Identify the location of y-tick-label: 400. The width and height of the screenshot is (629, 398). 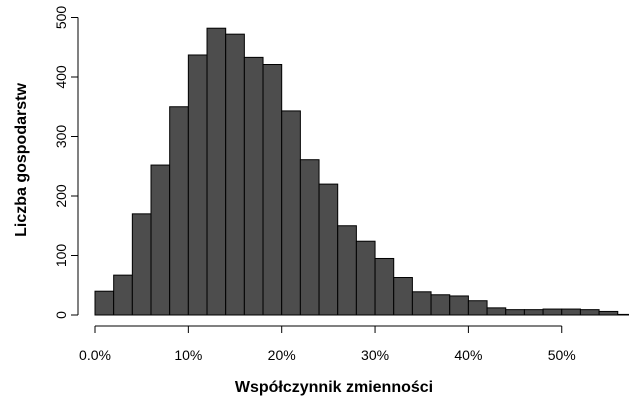
(61, 77).